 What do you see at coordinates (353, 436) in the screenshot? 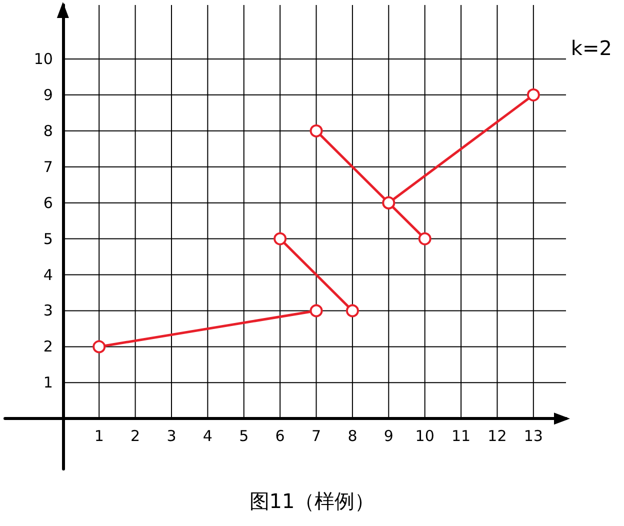
I see `x-tick-label: 8` at bounding box center [353, 436].